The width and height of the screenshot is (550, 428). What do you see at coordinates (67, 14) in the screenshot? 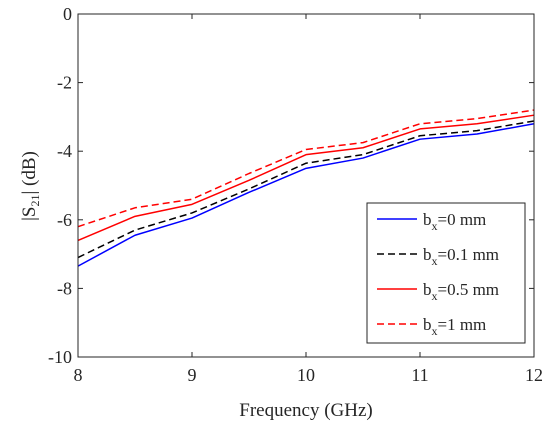
I see `y-tick-label: 0` at bounding box center [67, 14].